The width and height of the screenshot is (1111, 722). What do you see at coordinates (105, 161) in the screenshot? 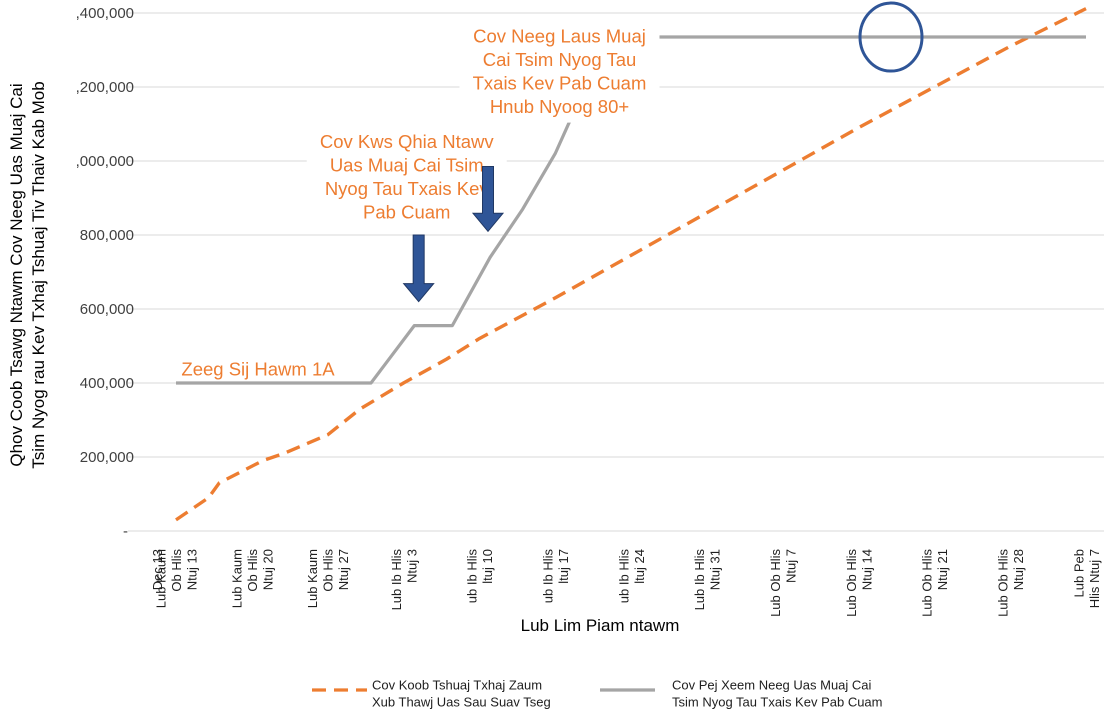
I see `y-tick-label: ,000,000` at bounding box center [105, 161].